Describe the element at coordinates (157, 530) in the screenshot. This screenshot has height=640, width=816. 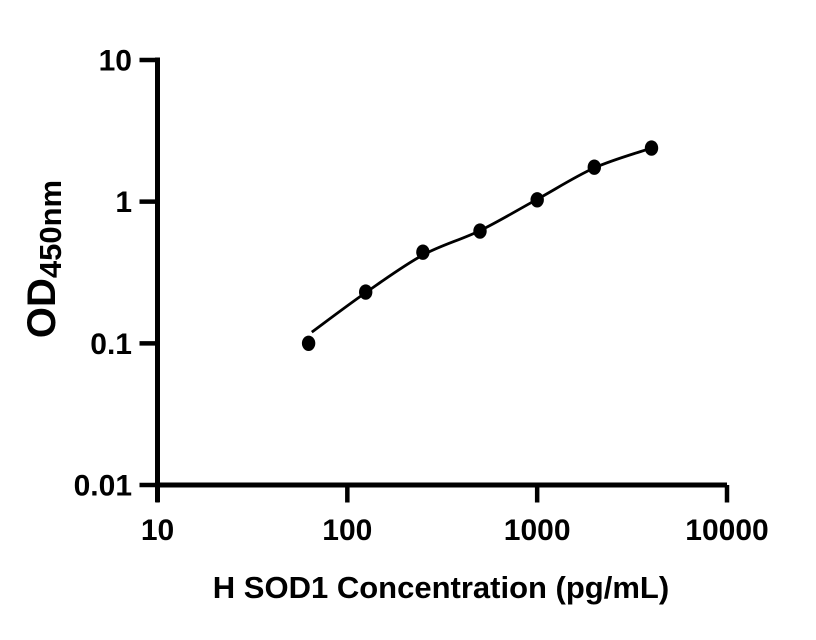
I see `x-tick-label: 10` at that location.